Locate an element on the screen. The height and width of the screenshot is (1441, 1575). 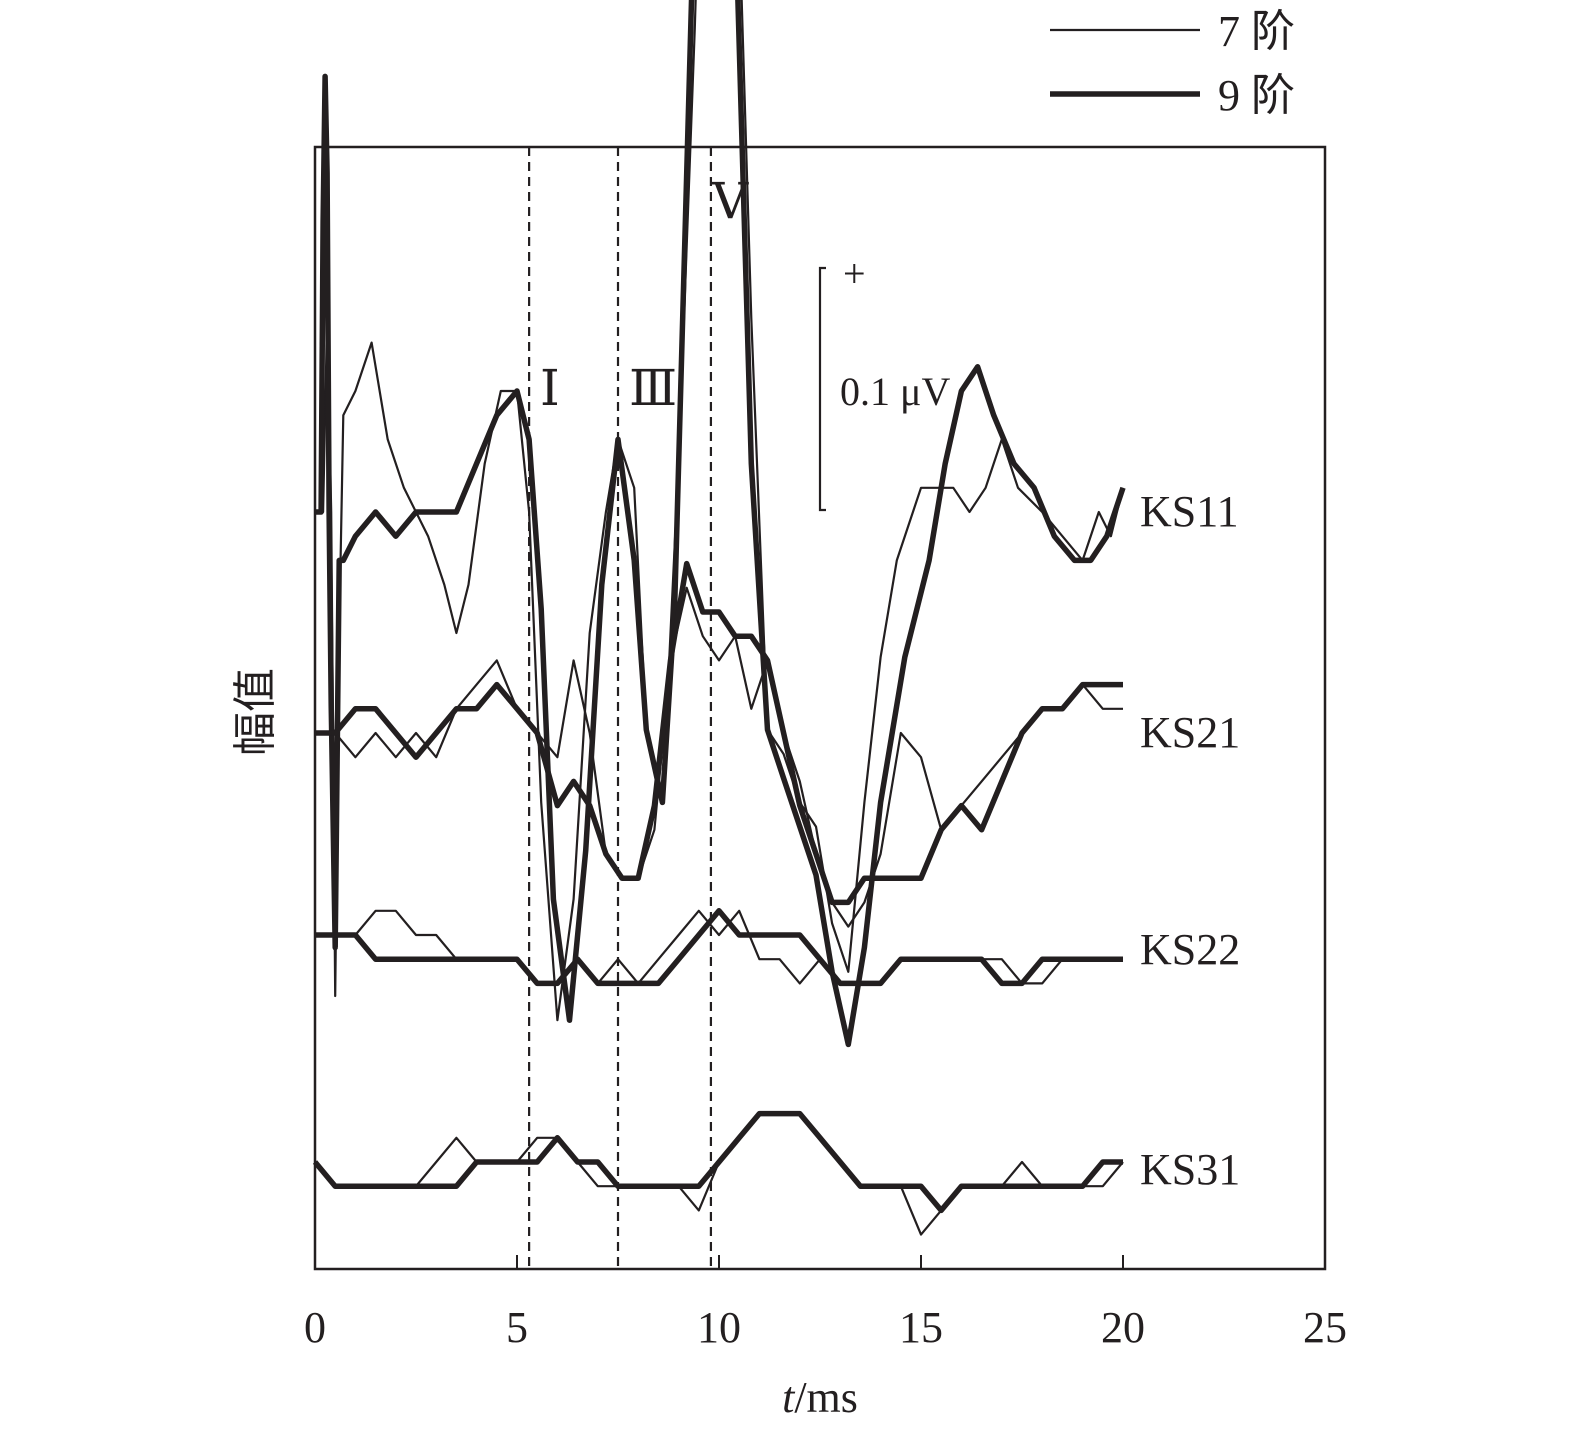
y-axis-label: 幅值 is located at coordinates (255, 712).